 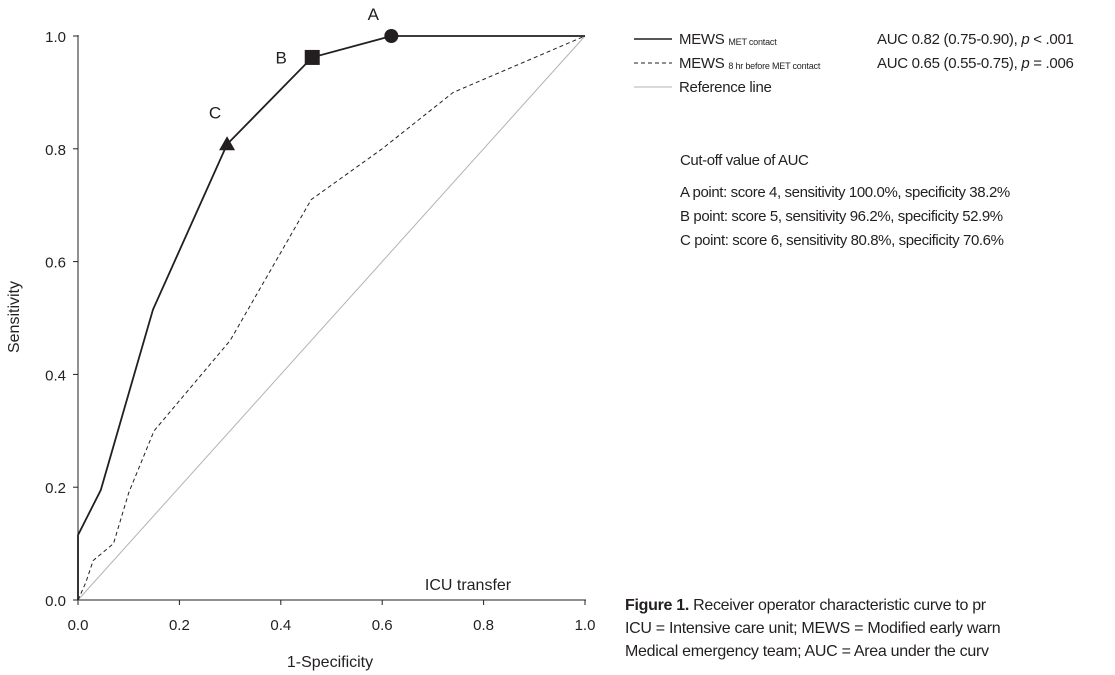 I want to click on x-tick-label: 0.6, so click(x=382, y=625).